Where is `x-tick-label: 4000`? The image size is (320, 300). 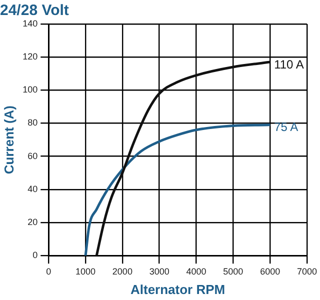 x-tick-label: 4000 is located at coordinates (196, 271).